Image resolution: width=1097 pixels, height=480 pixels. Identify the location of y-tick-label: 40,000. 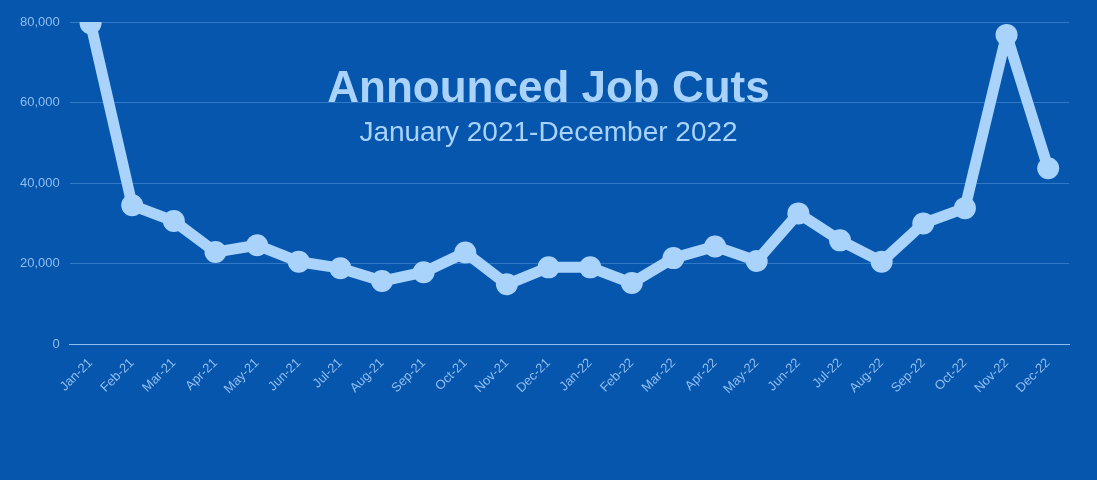
(40, 182).